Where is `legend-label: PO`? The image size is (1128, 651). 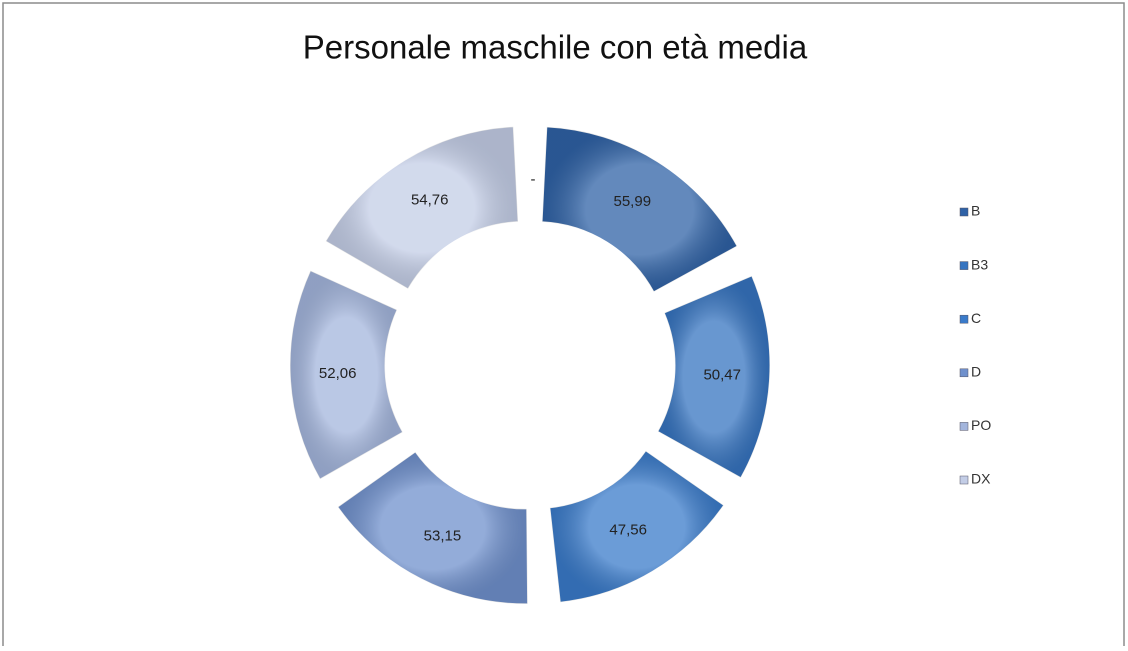 legend-label: PO is located at coordinates (981, 425).